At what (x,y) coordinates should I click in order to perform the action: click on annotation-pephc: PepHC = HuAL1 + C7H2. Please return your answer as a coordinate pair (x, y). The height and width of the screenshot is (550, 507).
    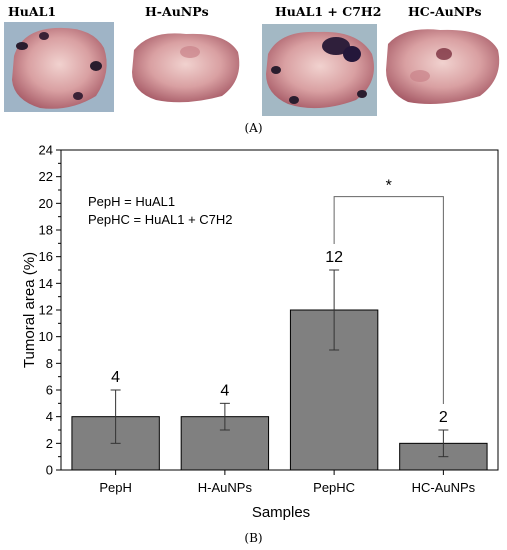
    Looking at the image, I should click on (160, 219).